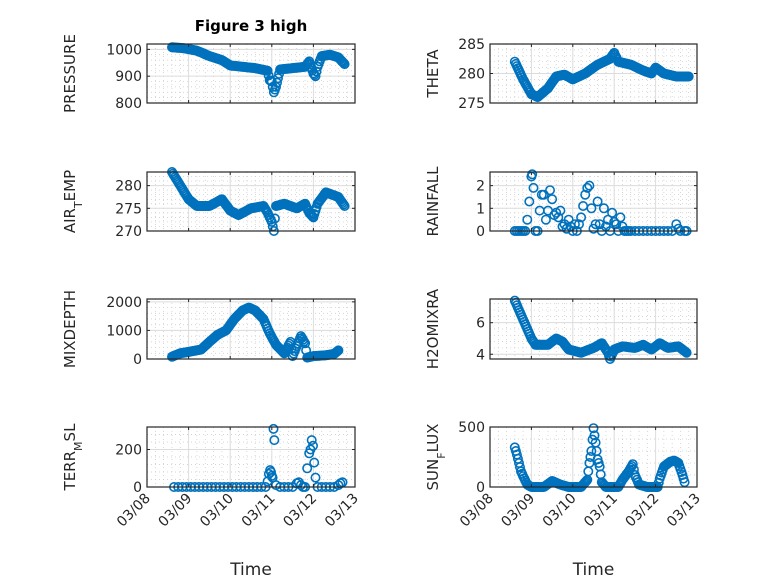 The image size is (778, 583). What do you see at coordinates (471, 45) in the screenshot?
I see `y-tick-label: 285` at bounding box center [471, 45].